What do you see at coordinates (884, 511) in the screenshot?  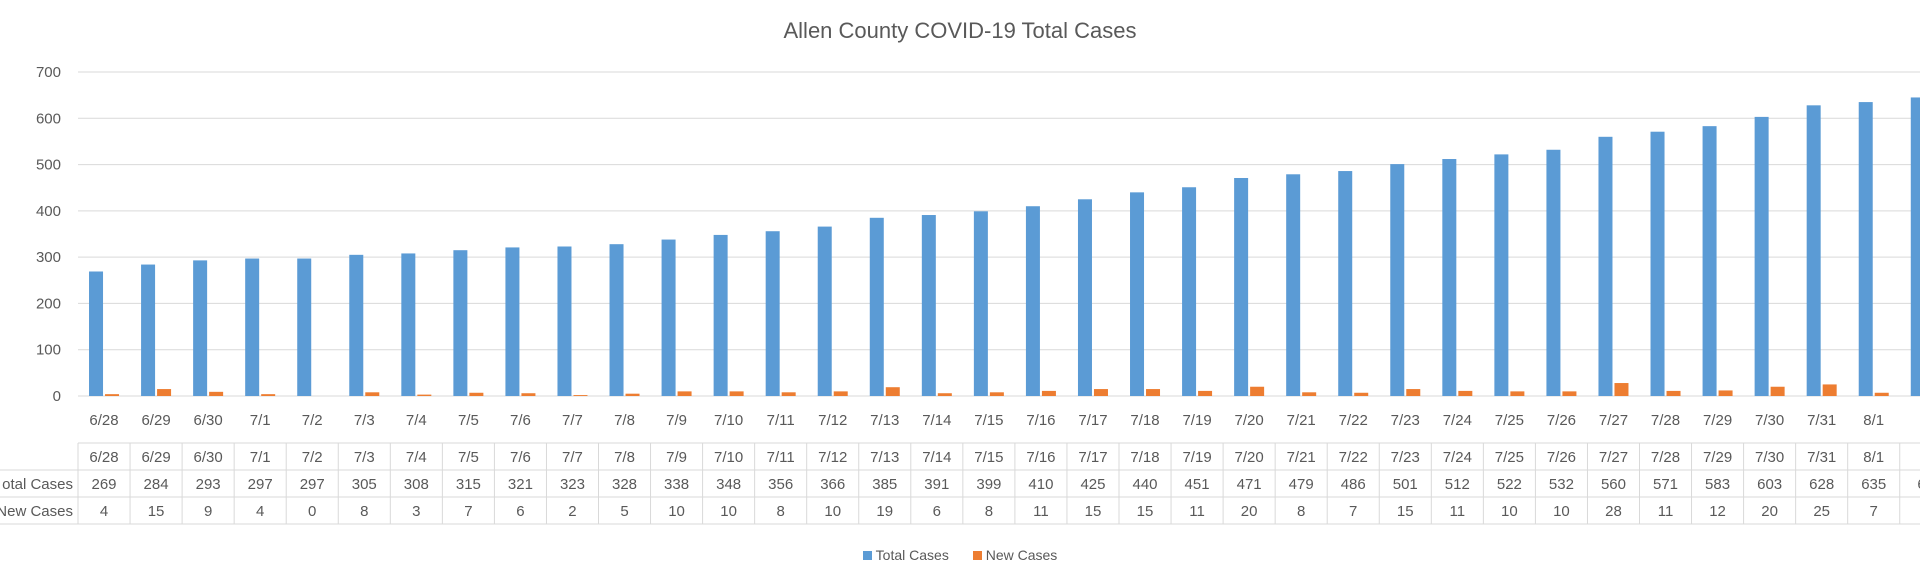 I see `table-cell: 19` at bounding box center [884, 511].